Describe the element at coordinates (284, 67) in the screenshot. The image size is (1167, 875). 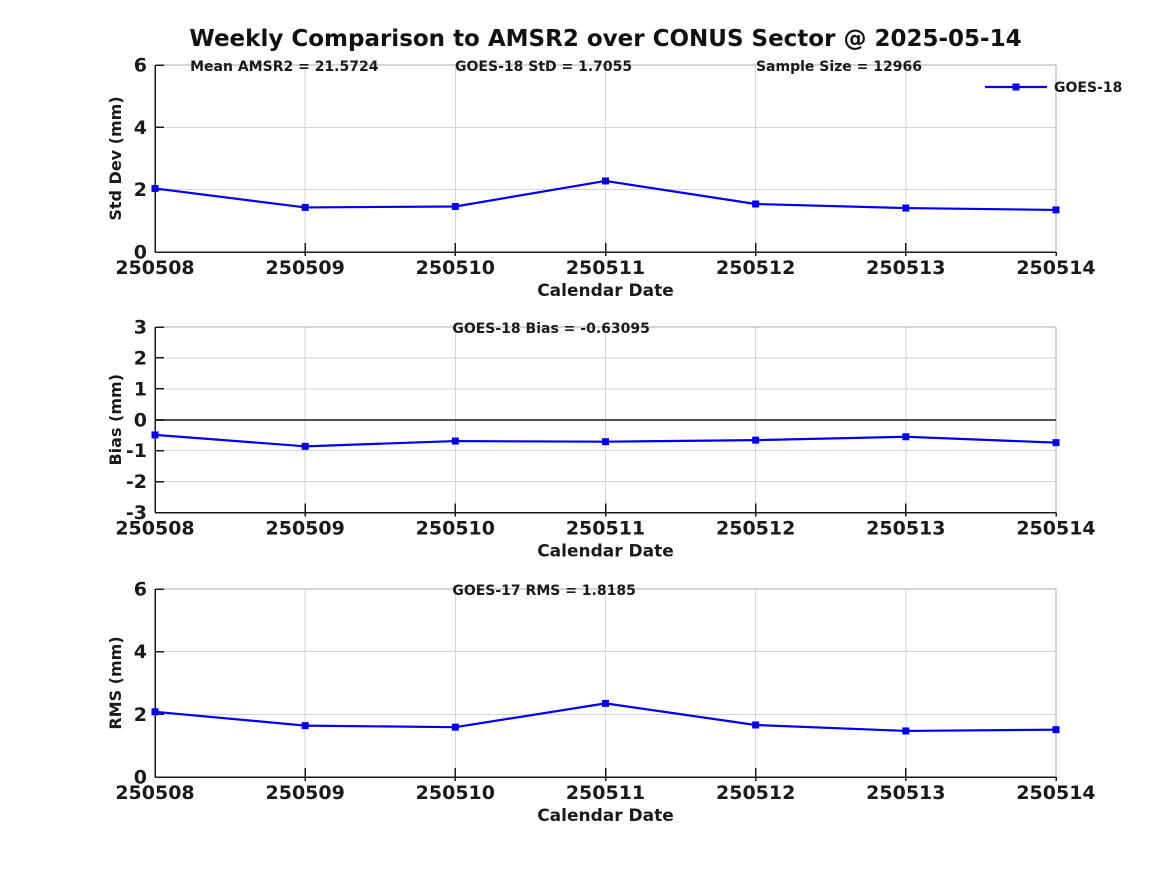
I see `annotation: Mean AMSR2 = 21.5724` at that location.